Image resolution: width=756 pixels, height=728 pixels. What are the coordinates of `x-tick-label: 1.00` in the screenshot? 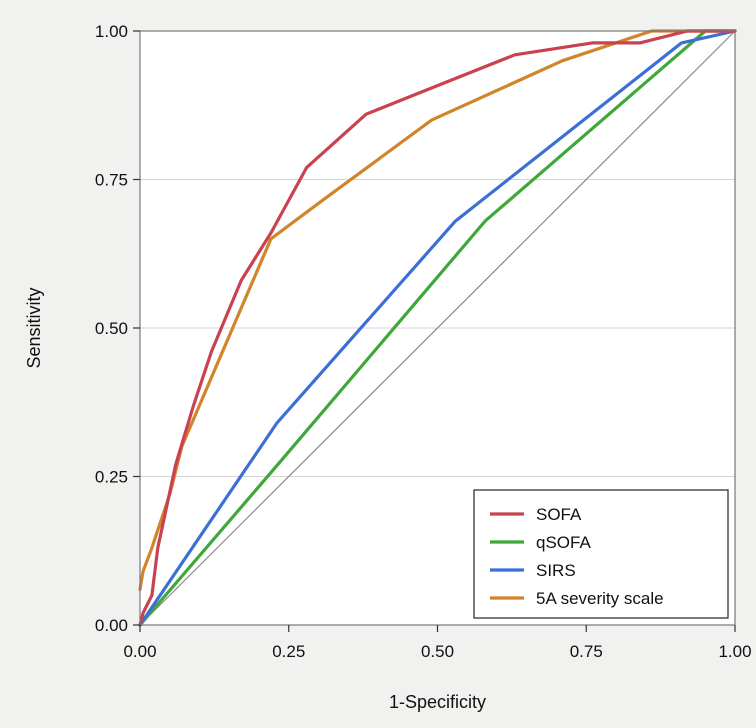 It's located at (734, 651).